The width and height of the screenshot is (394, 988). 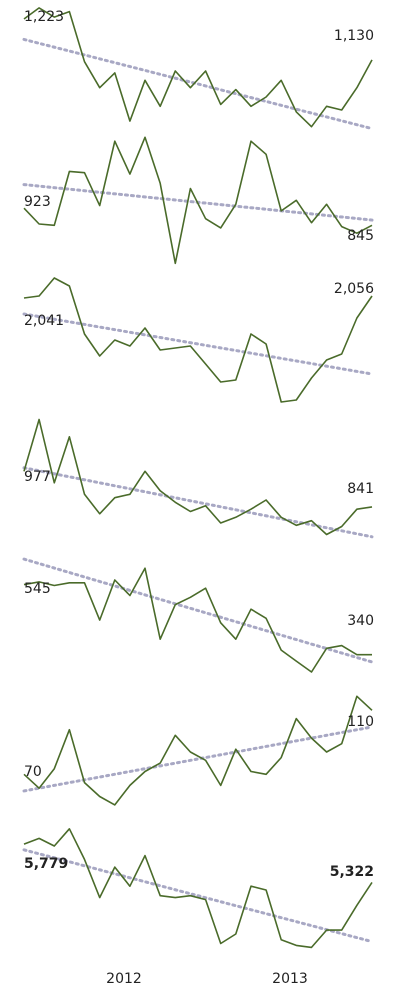 What do you see at coordinates (37, 589) in the screenshot?
I see `first-value-label-5: 545` at bounding box center [37, 589].